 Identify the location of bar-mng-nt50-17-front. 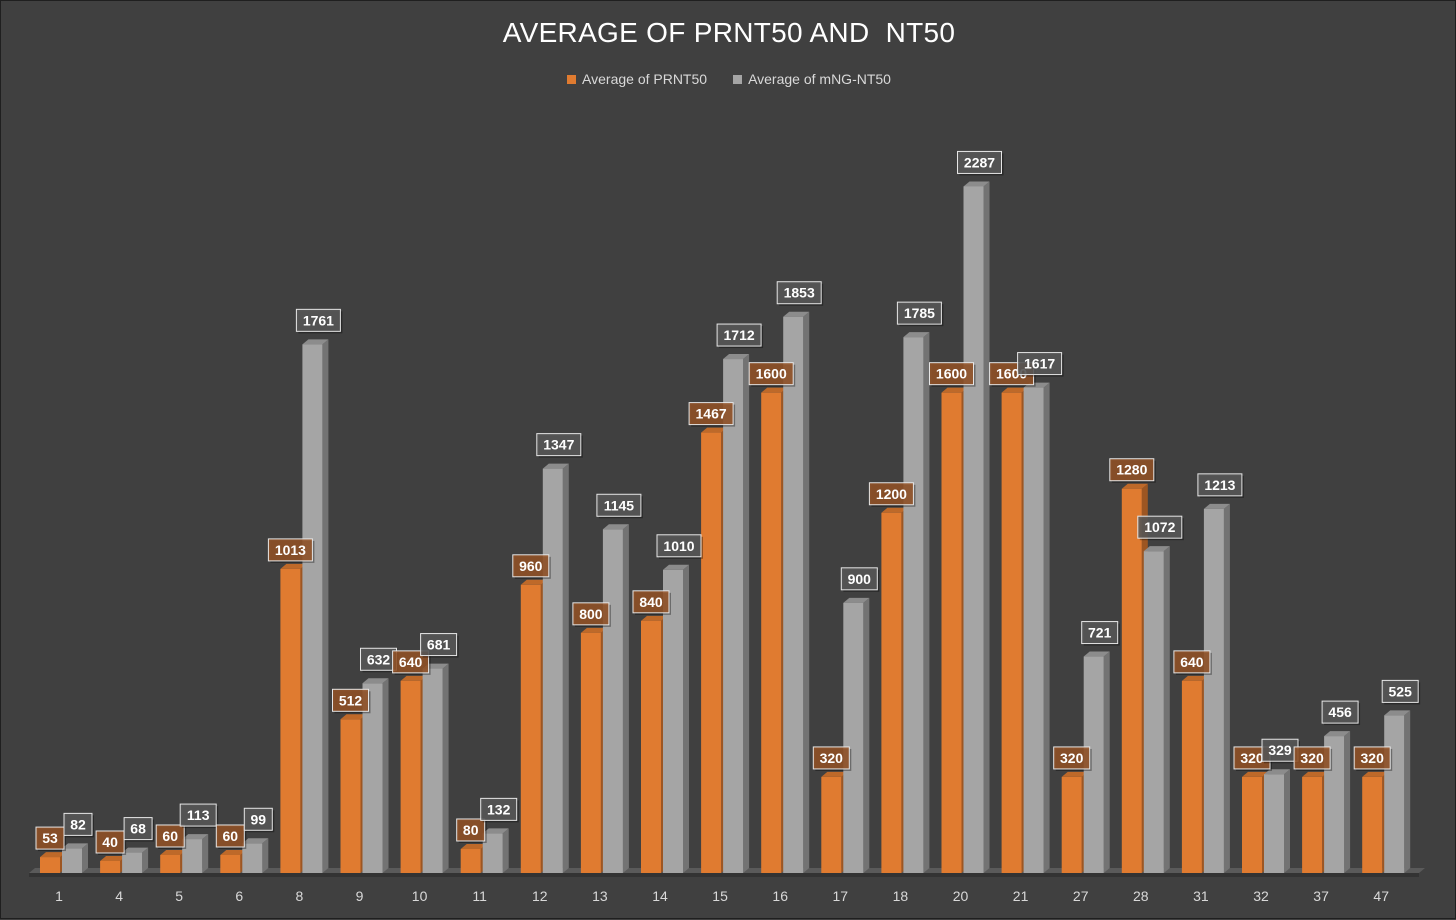
(853, 737).